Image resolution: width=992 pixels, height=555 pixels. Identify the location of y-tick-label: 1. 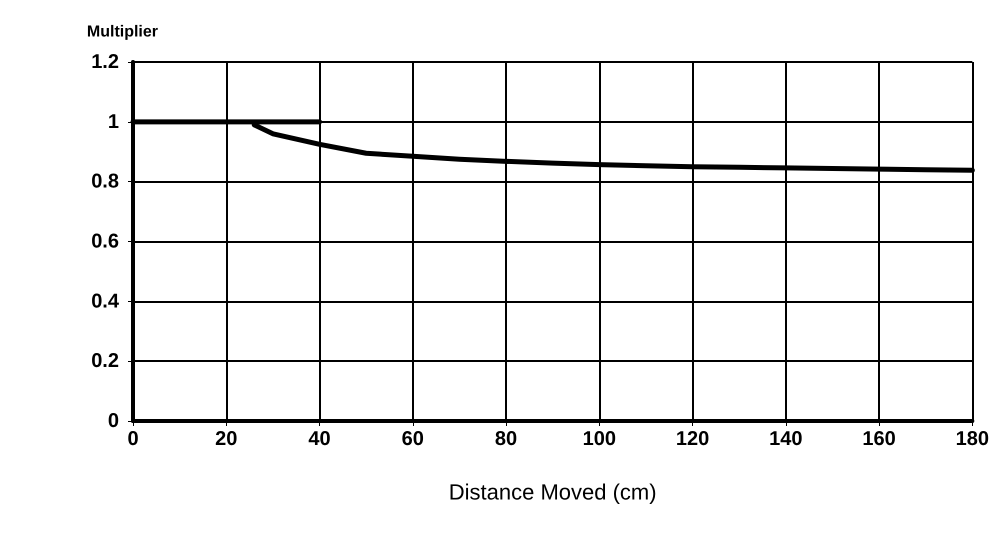
(113, 121).